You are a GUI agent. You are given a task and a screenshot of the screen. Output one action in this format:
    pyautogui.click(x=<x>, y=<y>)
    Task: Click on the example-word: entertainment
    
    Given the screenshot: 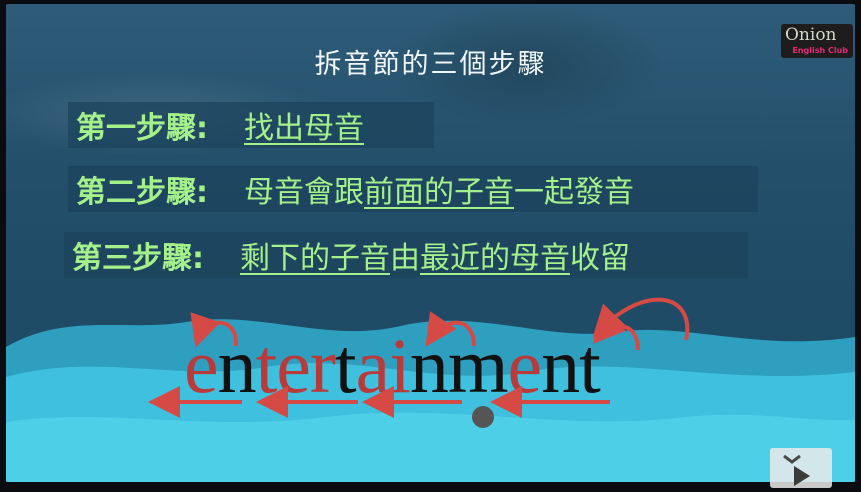 What is the action you would take?
    pyautogui.click(x=392, y=366)
    